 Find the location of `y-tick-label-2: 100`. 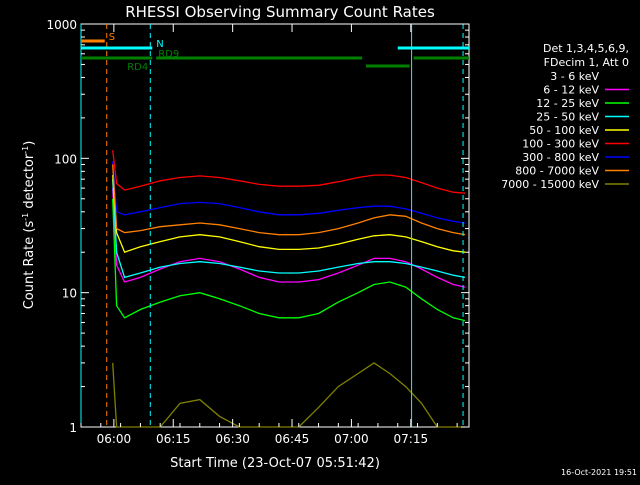

y-tick-label-2: 100 is located at coordinates (65, 159).